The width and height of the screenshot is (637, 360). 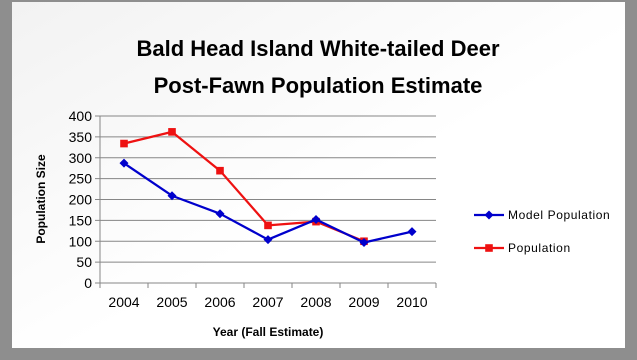 I want to click on x-tick-label: 2007, so click(x=267, y=302).